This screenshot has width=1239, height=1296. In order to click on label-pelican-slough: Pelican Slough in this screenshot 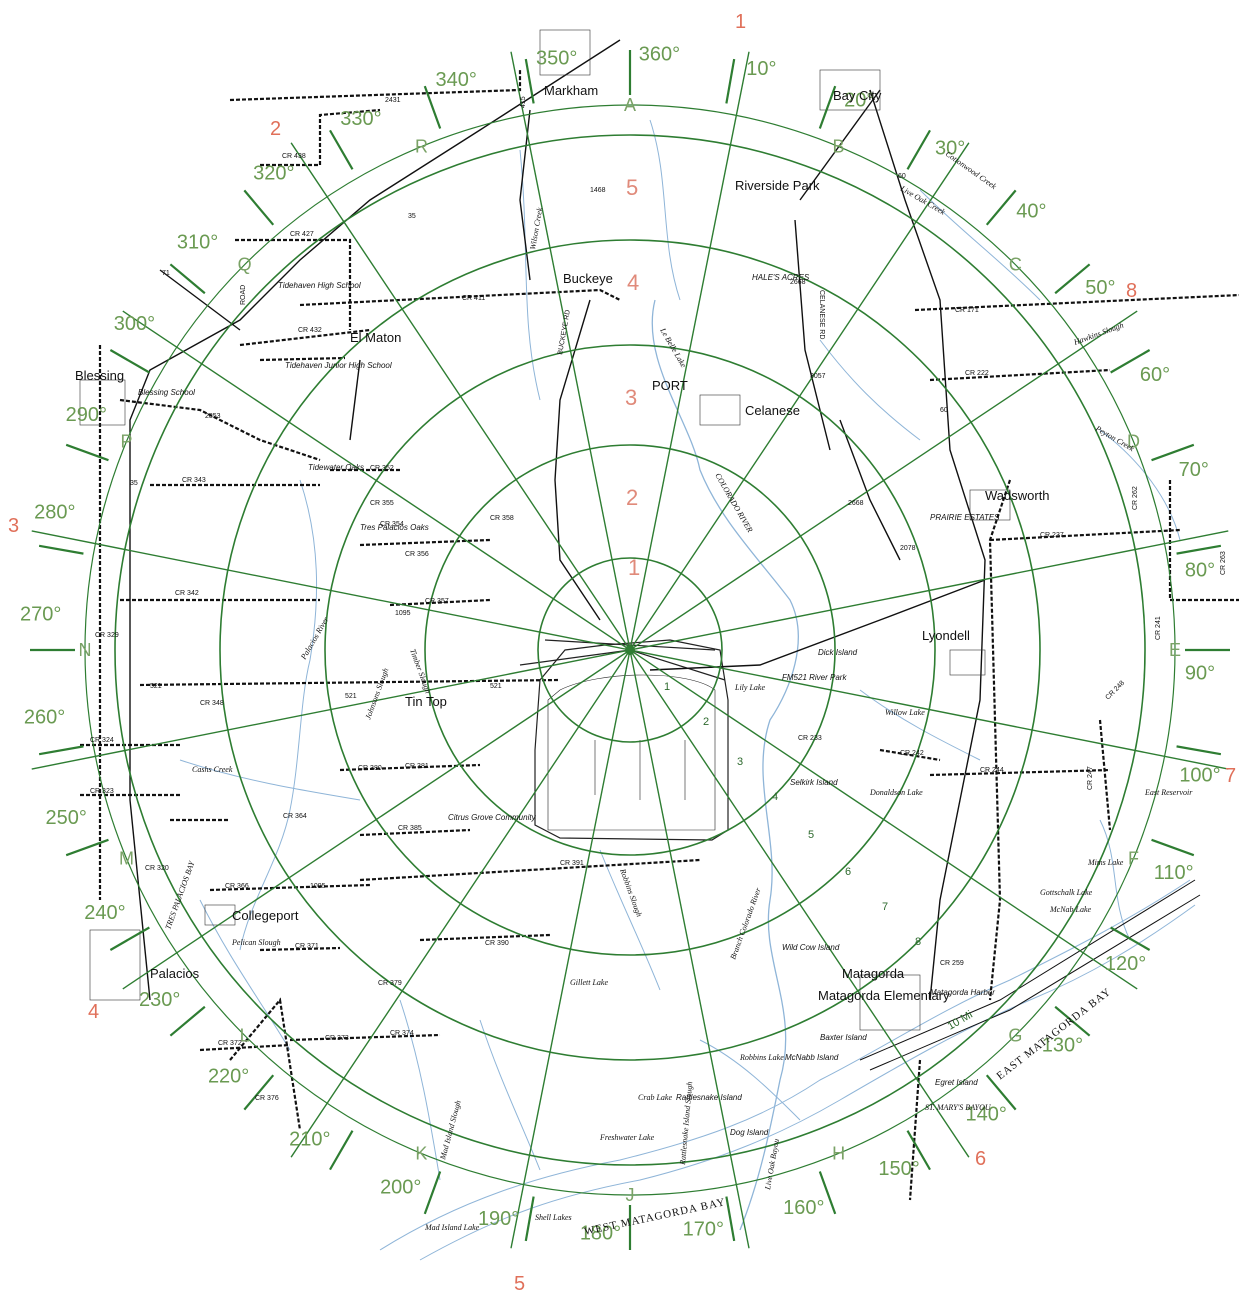, I will do `click(256, 942)`.